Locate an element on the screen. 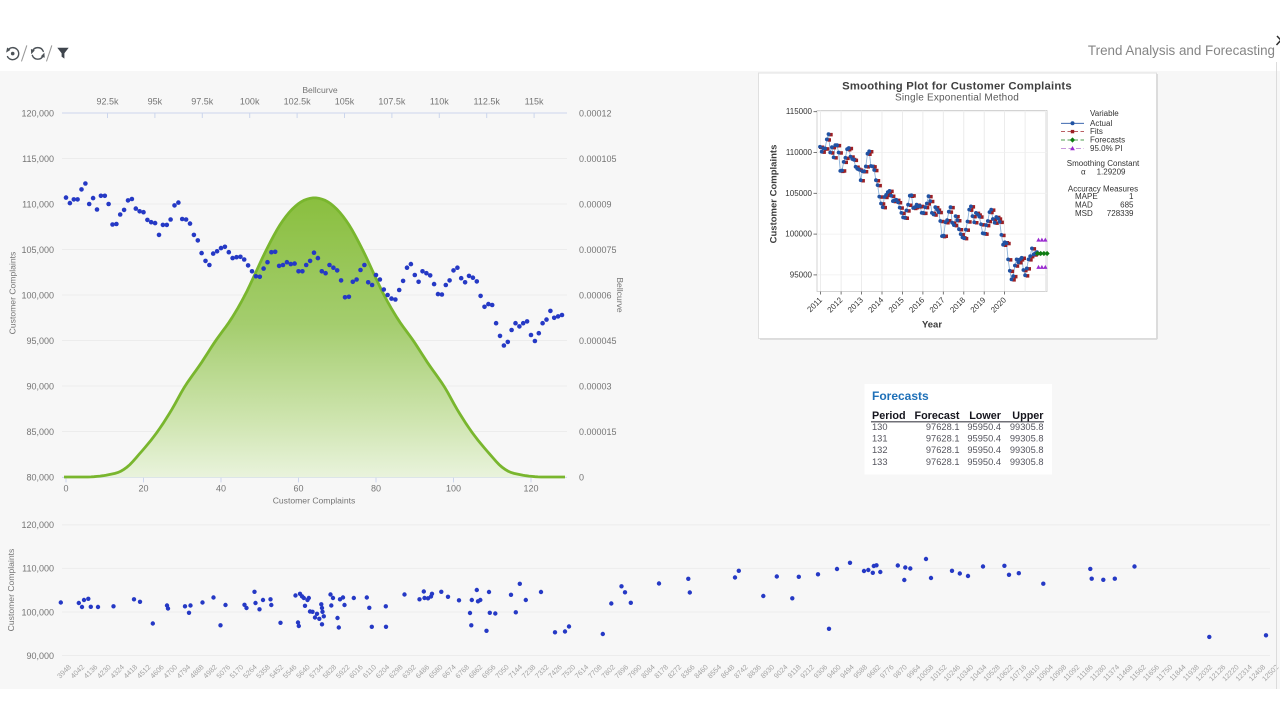 Image resolution: width=1280 pixels, height=720 pixels. svg-text: Forecast is located at coordinates (936, 416).